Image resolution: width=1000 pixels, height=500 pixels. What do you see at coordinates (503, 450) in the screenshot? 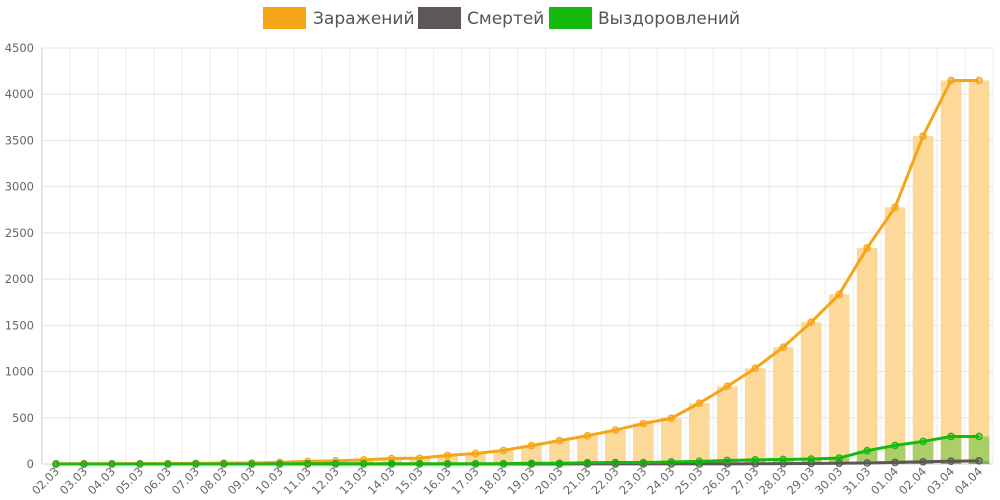
I see `point-1-18.03` at bounding box center [503, 450].